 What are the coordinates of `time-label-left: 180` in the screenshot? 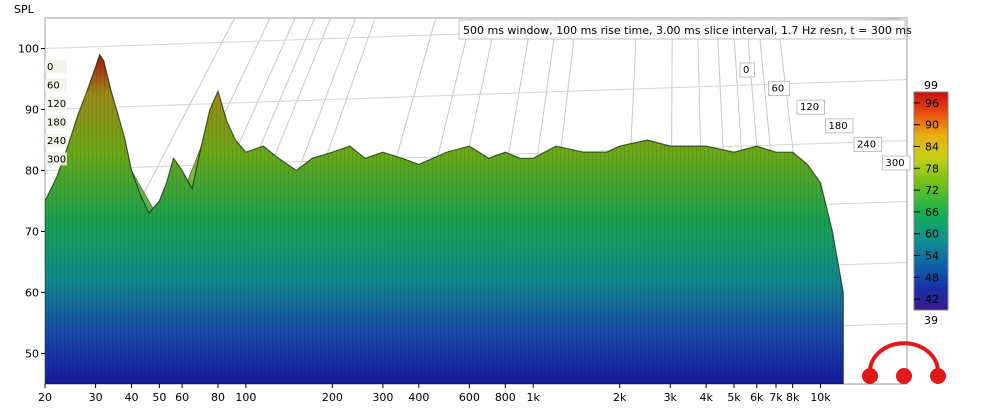 It's located at (56, 123).